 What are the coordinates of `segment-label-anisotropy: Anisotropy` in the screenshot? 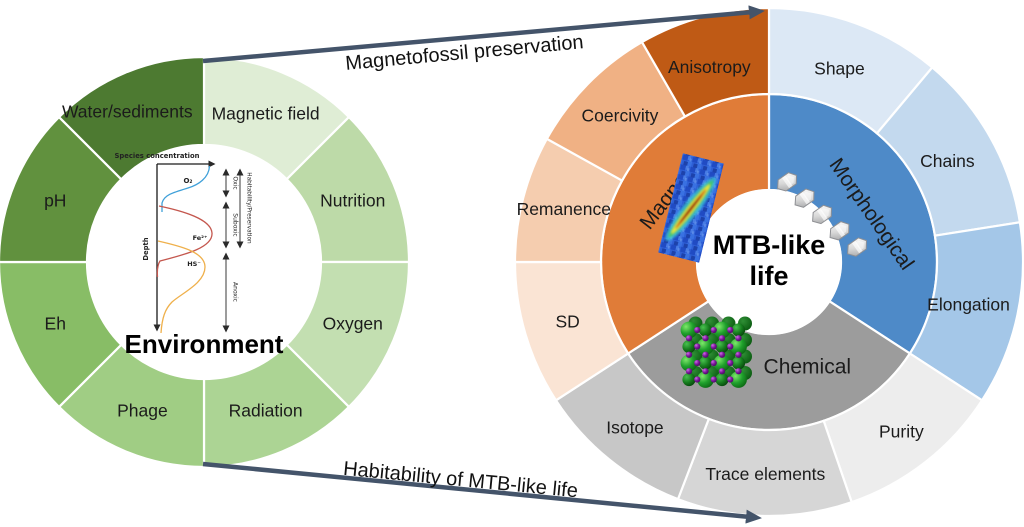 It's located at (709, 67).